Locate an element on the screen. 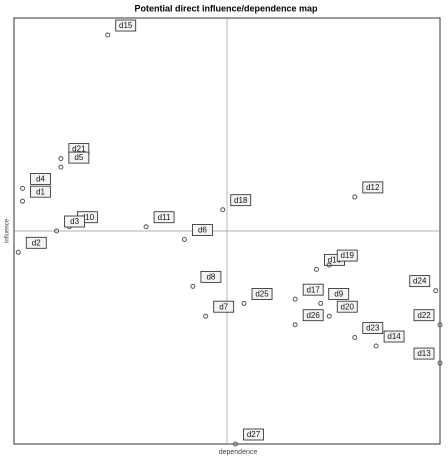 The image size is (448, 458). point-label: d23 is located at coordinates (373, 328).